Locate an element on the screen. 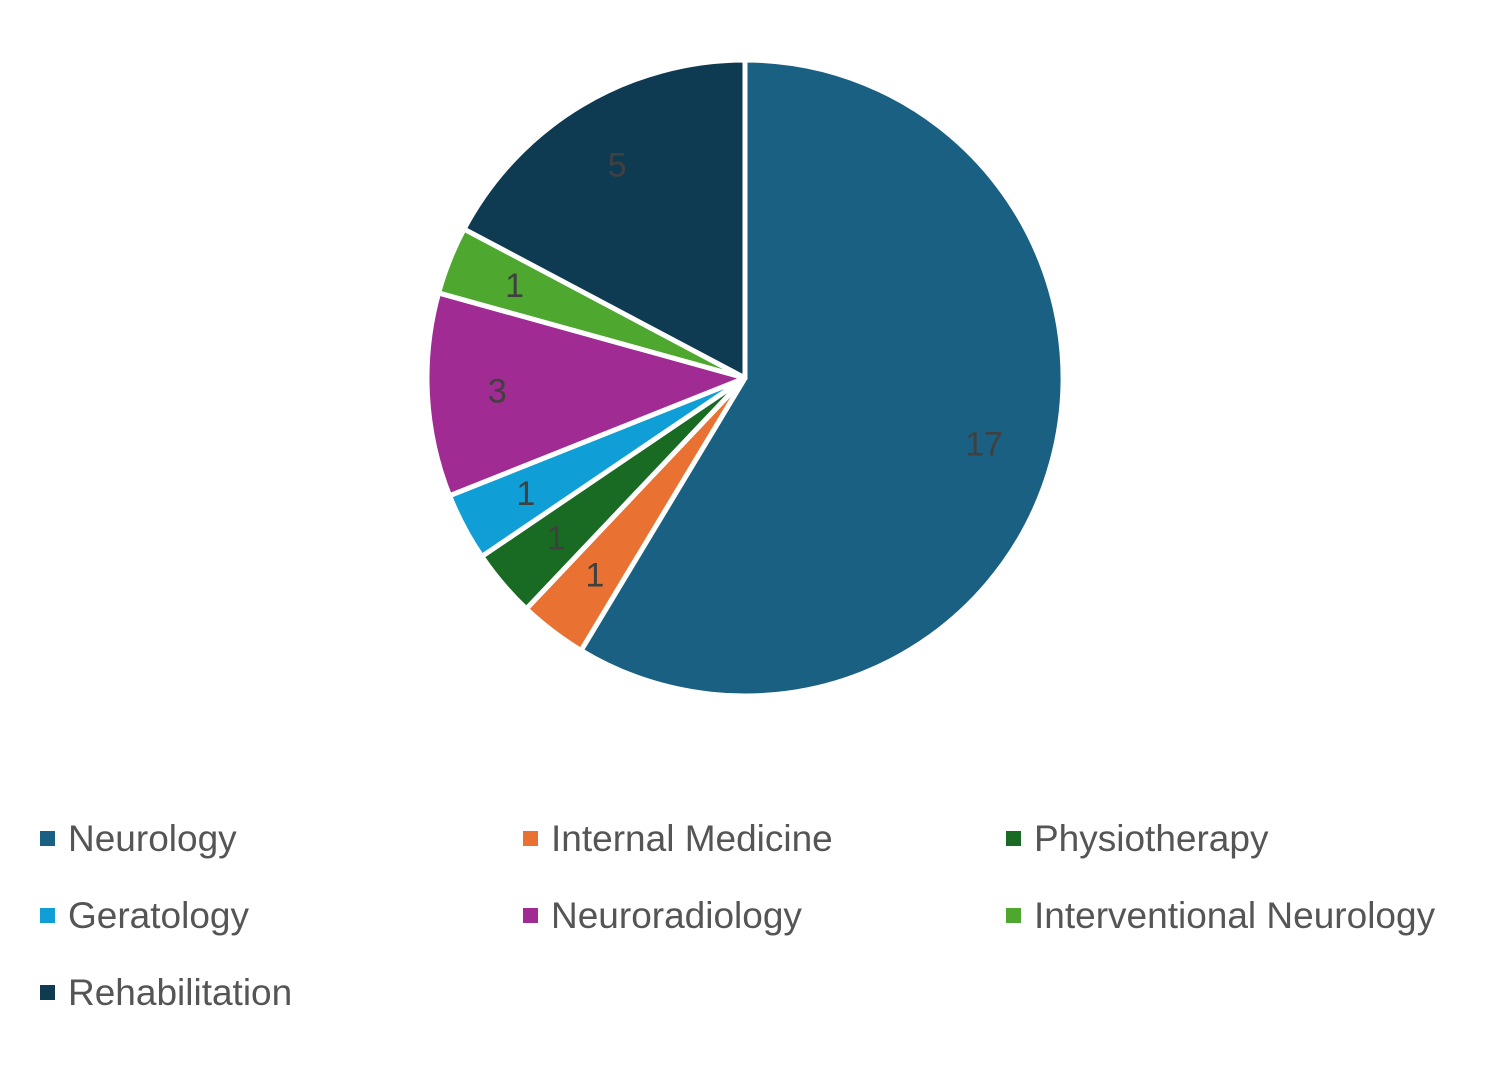  legend-label: Neuroradiology is located at coordinates (676, 915).